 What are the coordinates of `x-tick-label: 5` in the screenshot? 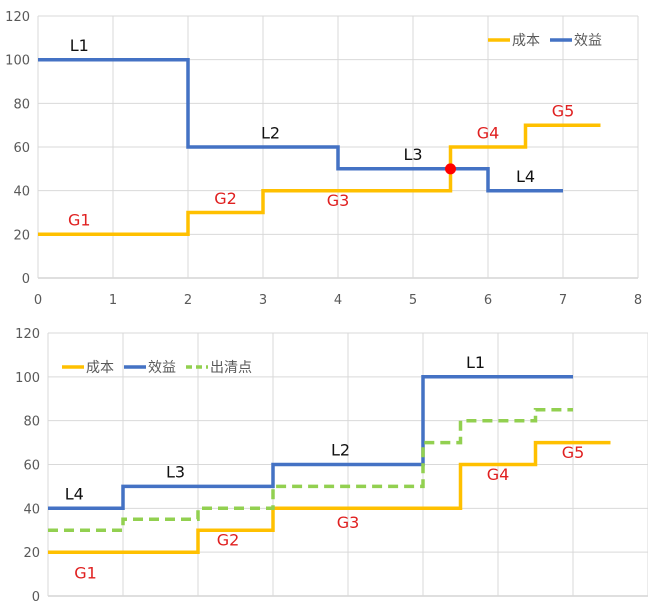 It's located at (413, 300).